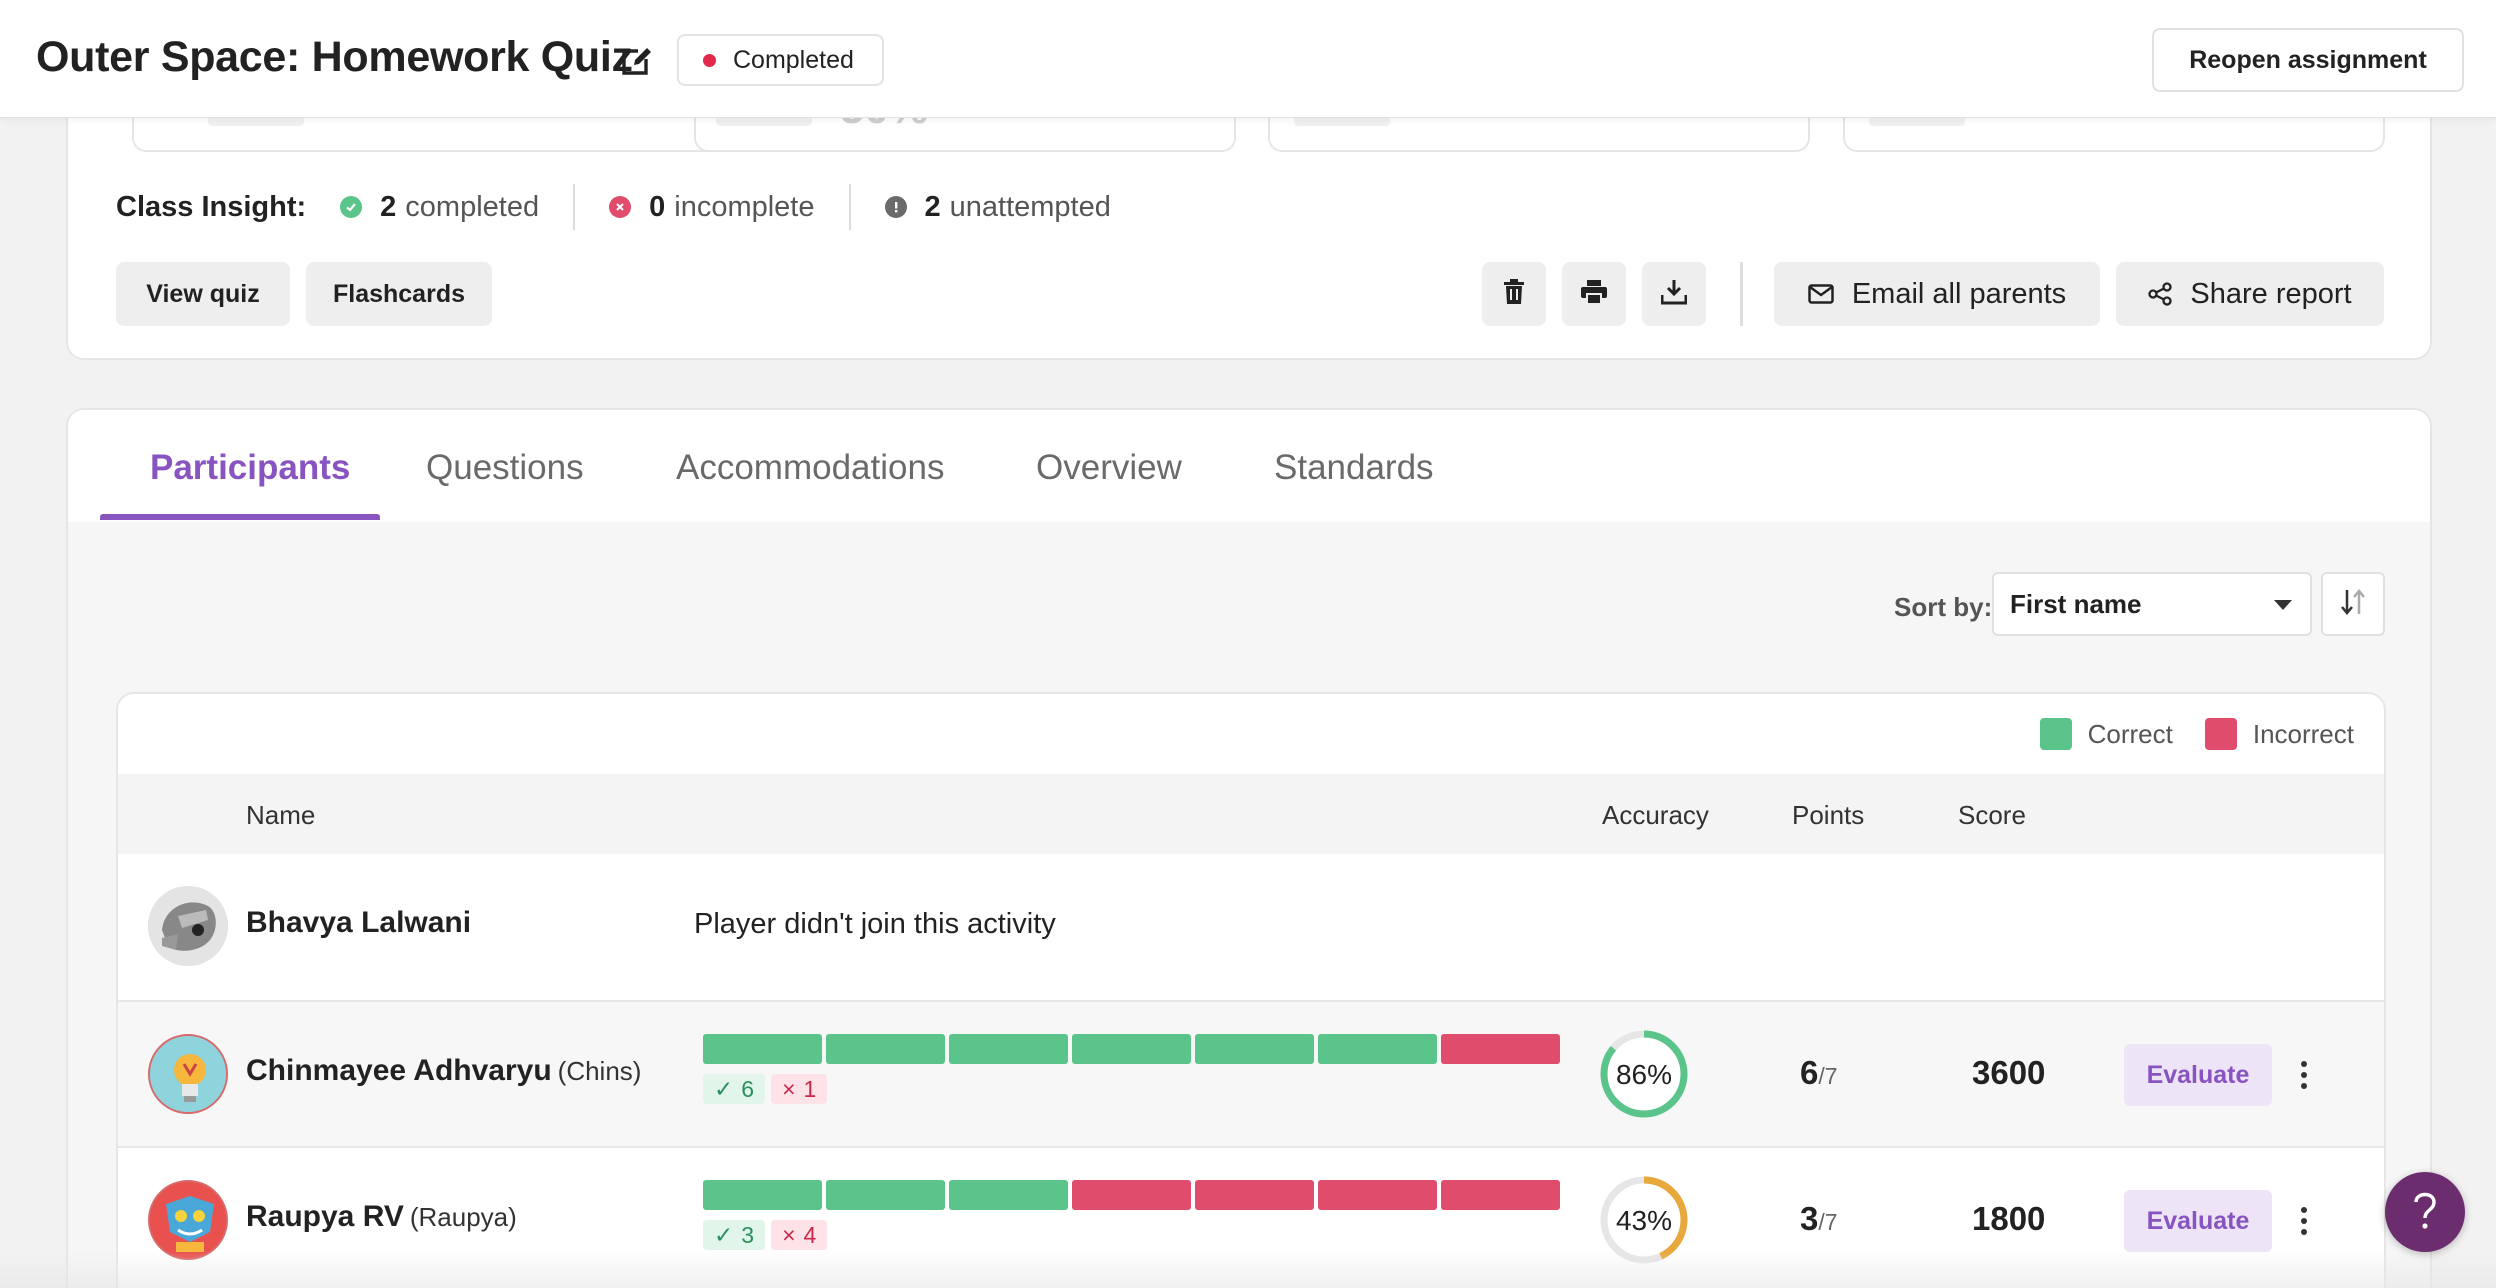  I want to click on answer-bar-5-correct, so click(1254, 1049).